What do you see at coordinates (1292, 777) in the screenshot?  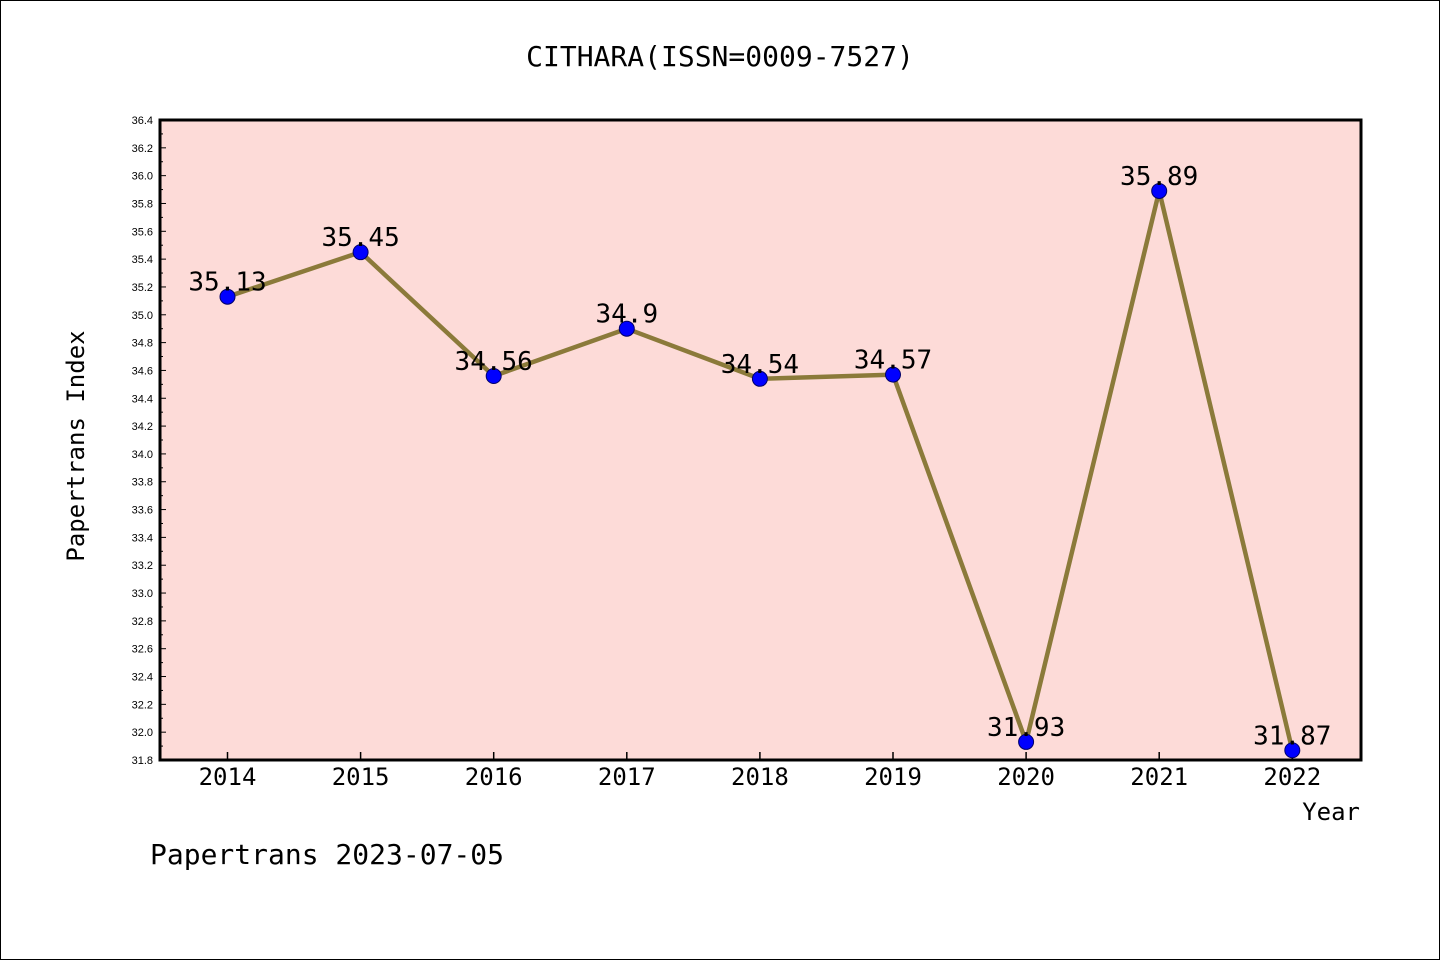 I see `x-tick-label: 2022` at bounding box center [1292, 777].